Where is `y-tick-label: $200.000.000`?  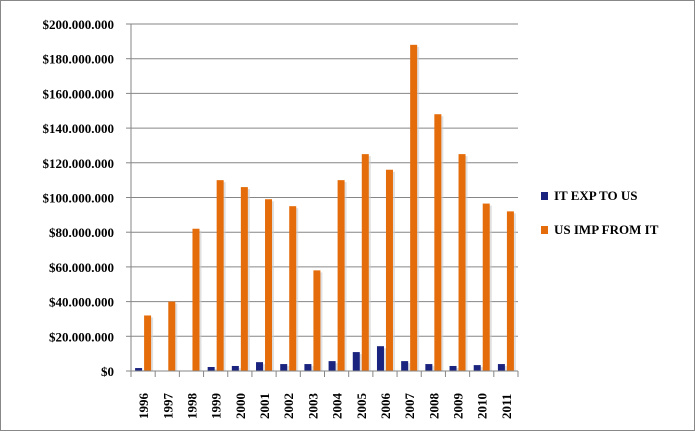 y-tick-label: $200.000.000 is located at coordinates (79, 24).